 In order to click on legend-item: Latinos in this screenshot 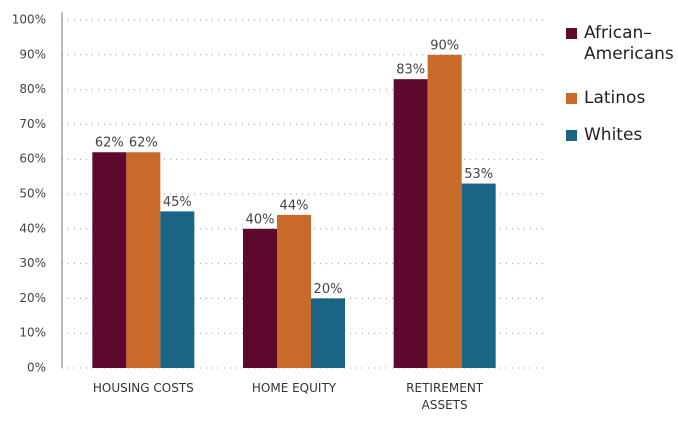, I will do `click(622, 98)`.